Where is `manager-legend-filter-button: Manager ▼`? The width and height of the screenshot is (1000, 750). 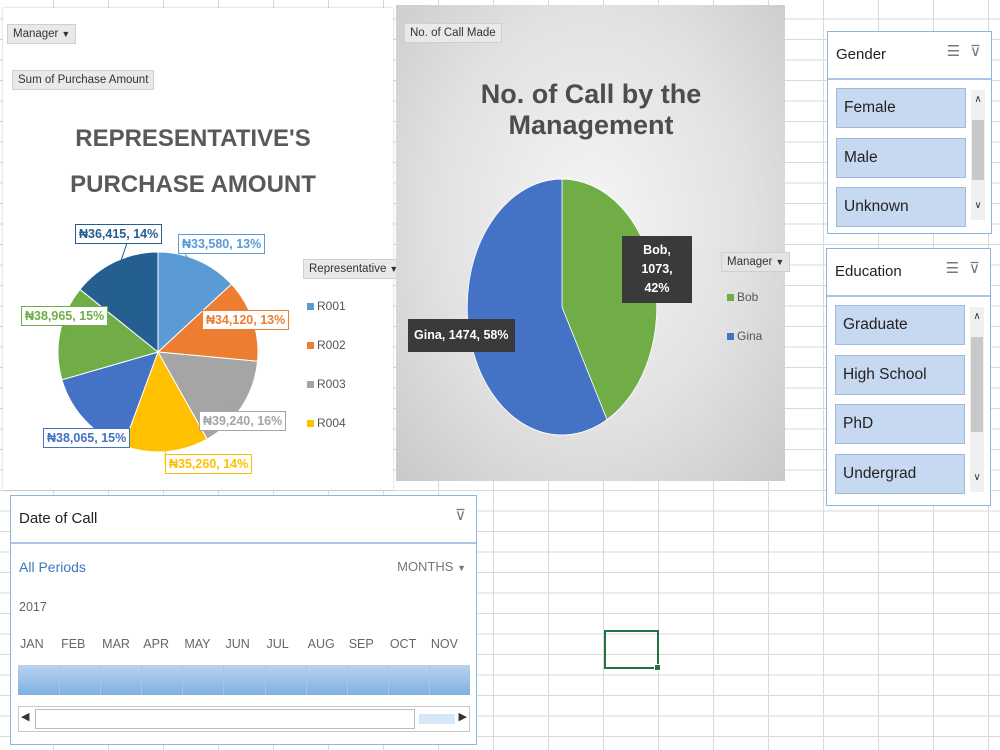
manager-legend-filter-button: Manager ▼ is located at coordinates (756, 262).